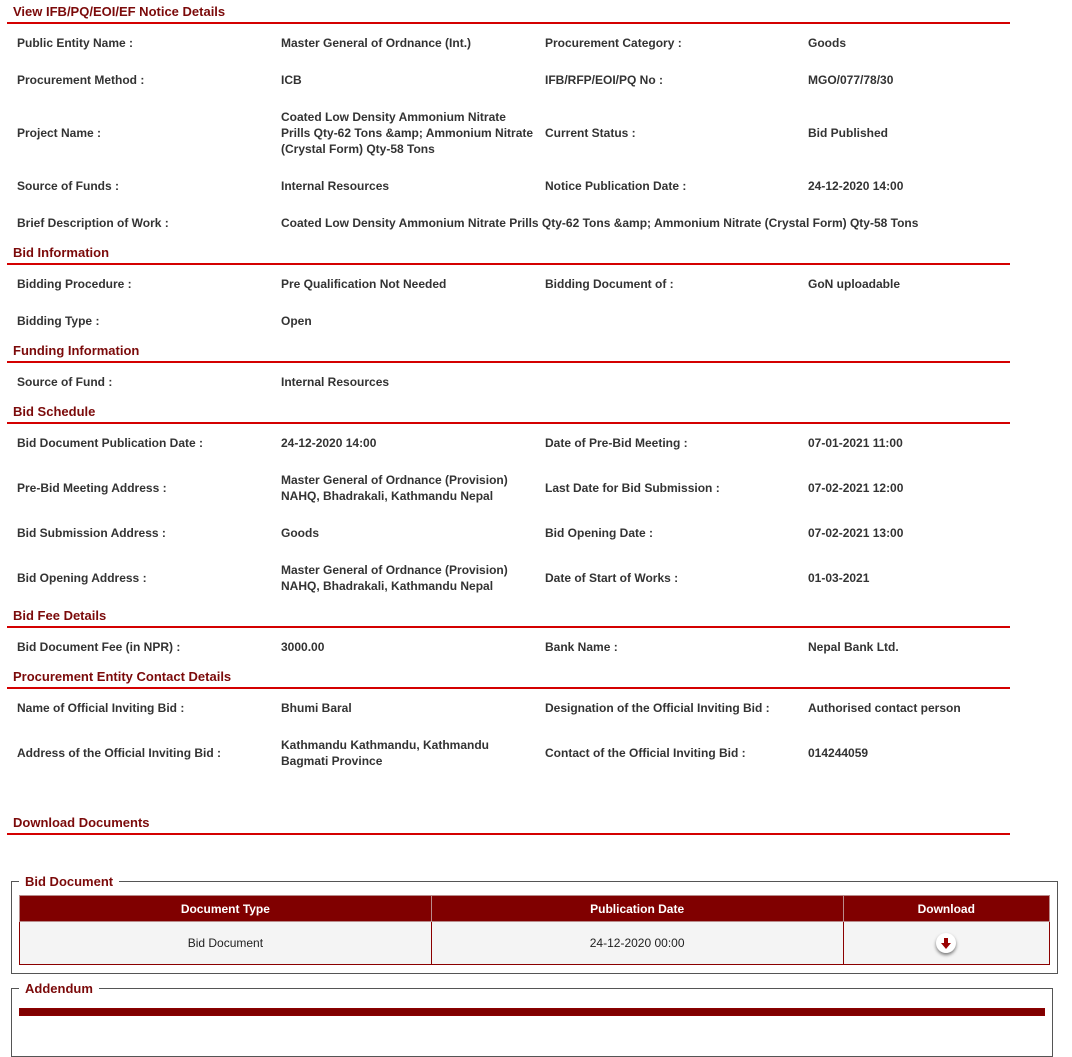  I want to click on field-value: 07-02-2021 12:00, so click(856, 487).